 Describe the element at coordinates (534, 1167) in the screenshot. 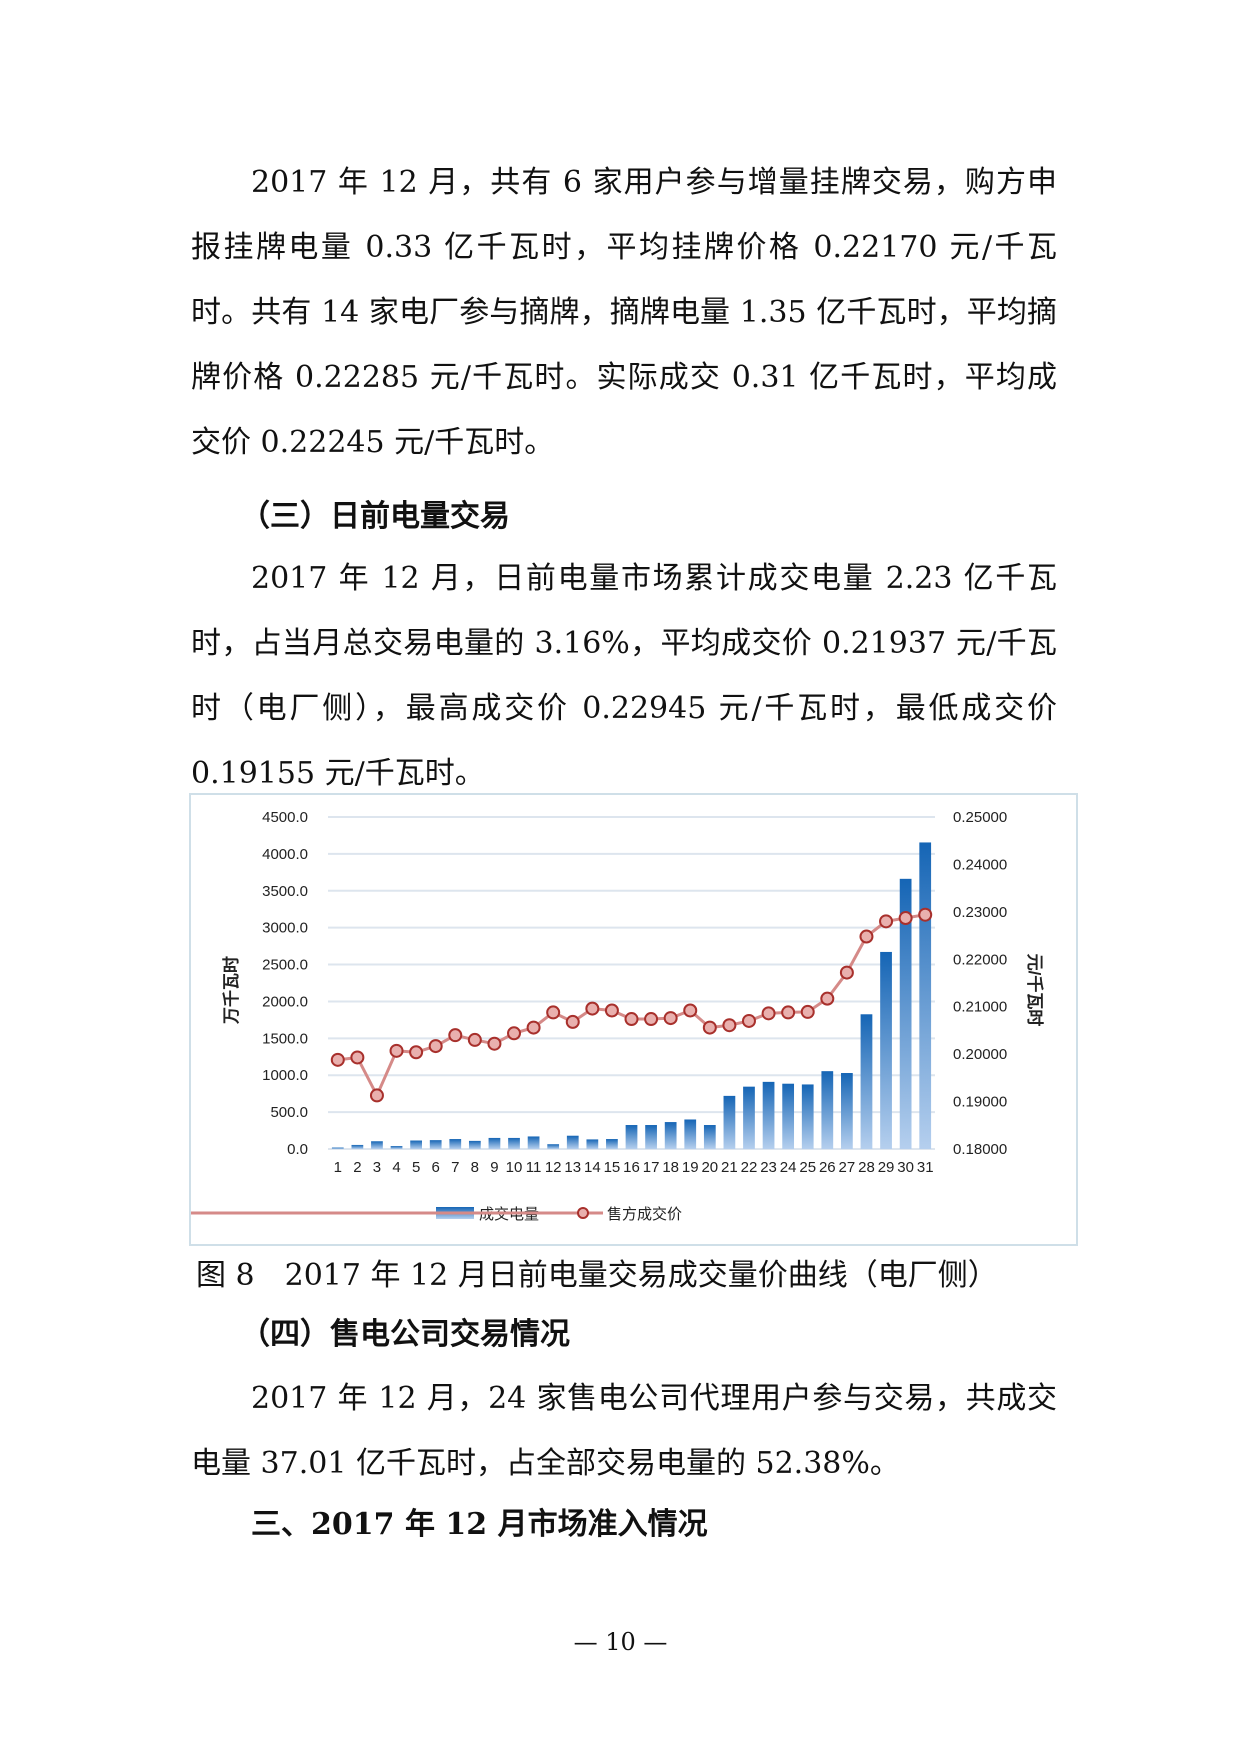

I see `x-tick-label: 11` at that location.